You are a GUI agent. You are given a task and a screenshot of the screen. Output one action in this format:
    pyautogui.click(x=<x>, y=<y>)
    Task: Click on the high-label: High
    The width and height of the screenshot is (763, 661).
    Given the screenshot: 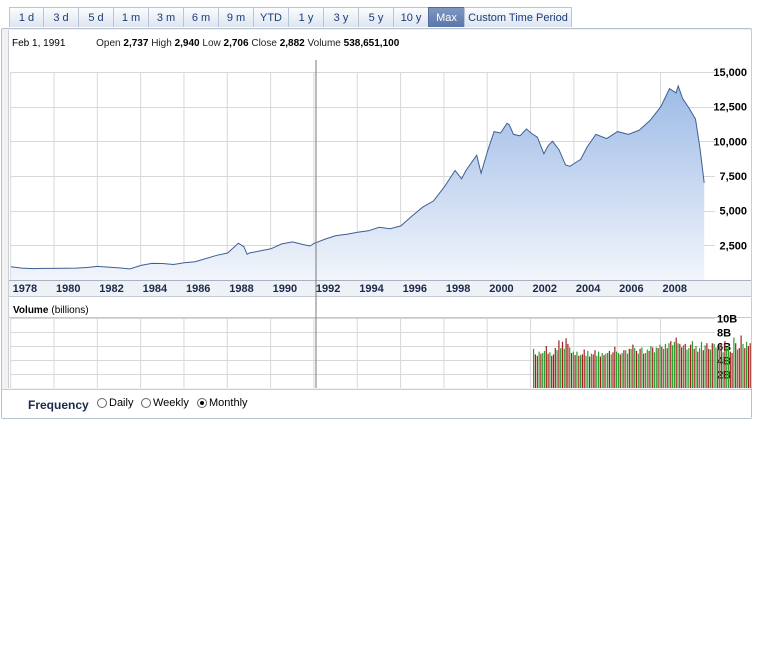 What is the action you would take?
    pyautogui.click(x=161, y=43)
    